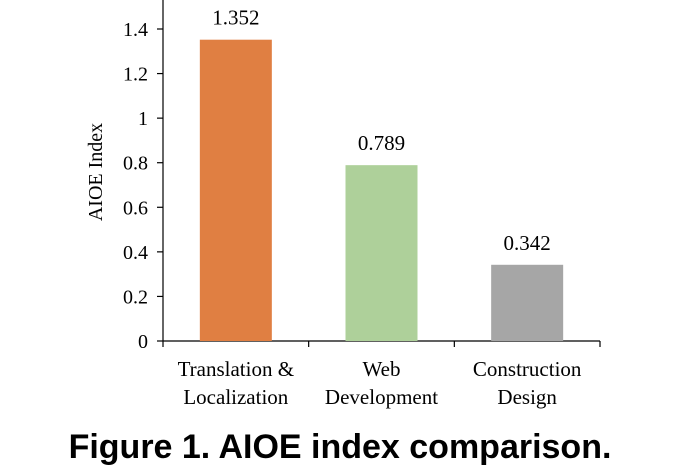  What do you see at coordinates (135, 75) in the screenshot?
I see `y-tick-label: 1.2` at bounding box center [135, 75].